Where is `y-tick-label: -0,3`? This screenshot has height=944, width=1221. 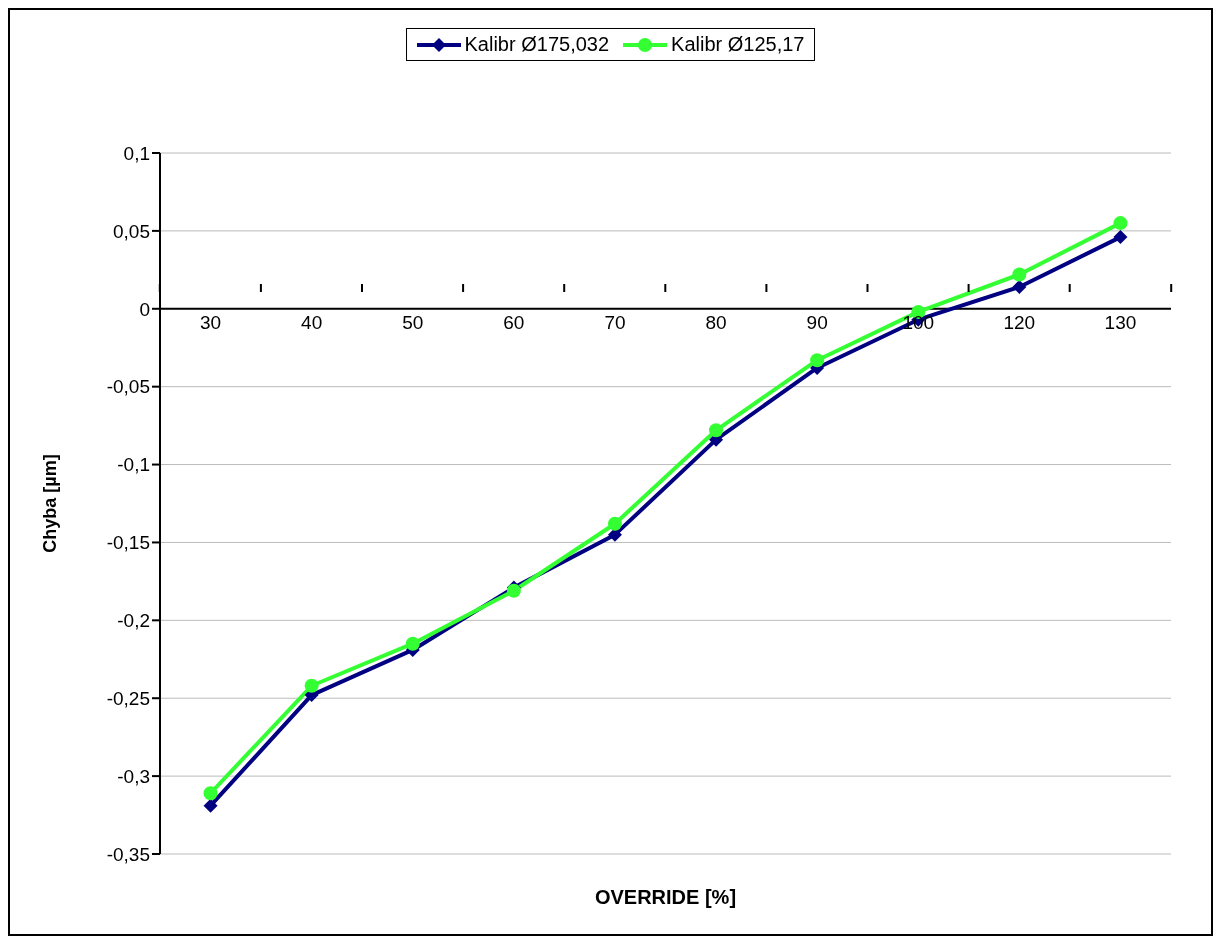 y-tick-label: -0,3 is located at coordinates (133, 776).